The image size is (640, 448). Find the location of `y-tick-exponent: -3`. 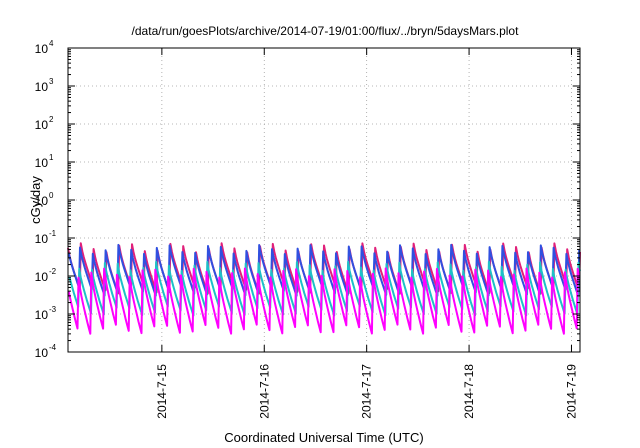

y-tick-exponent: -3 is located at coordinates (53, 309).